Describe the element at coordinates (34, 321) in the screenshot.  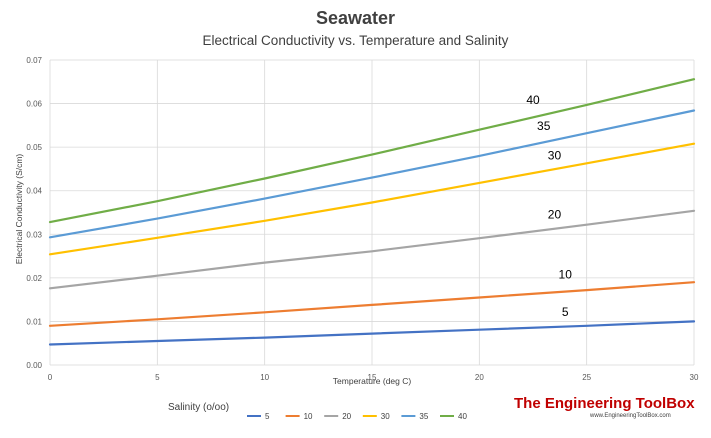
I see `y-tick-label: 0.01` at that location.